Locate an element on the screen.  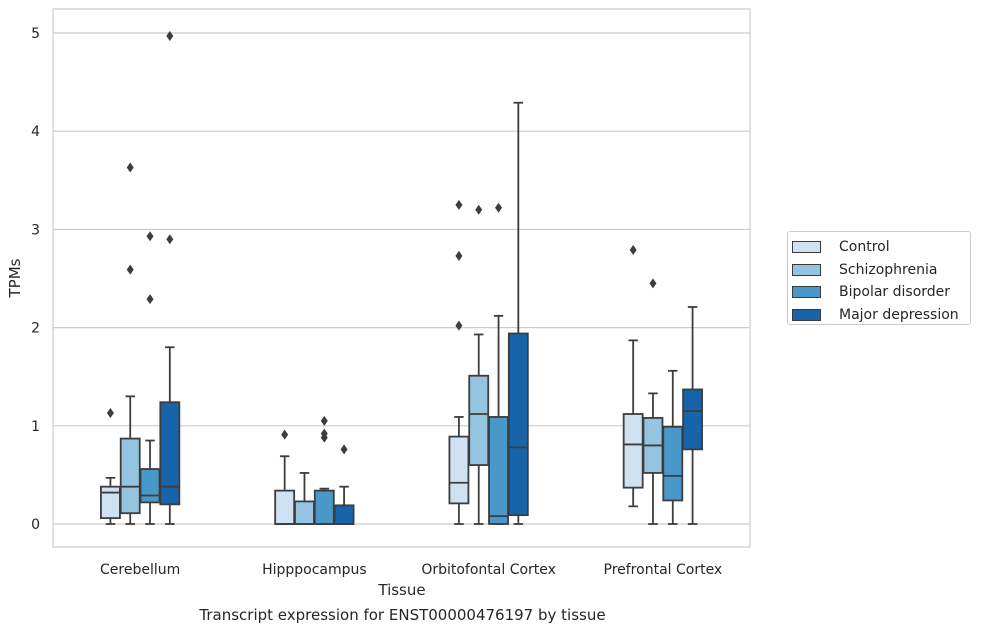
y-axis-label: TPMs is located at coordinates (15, 278).